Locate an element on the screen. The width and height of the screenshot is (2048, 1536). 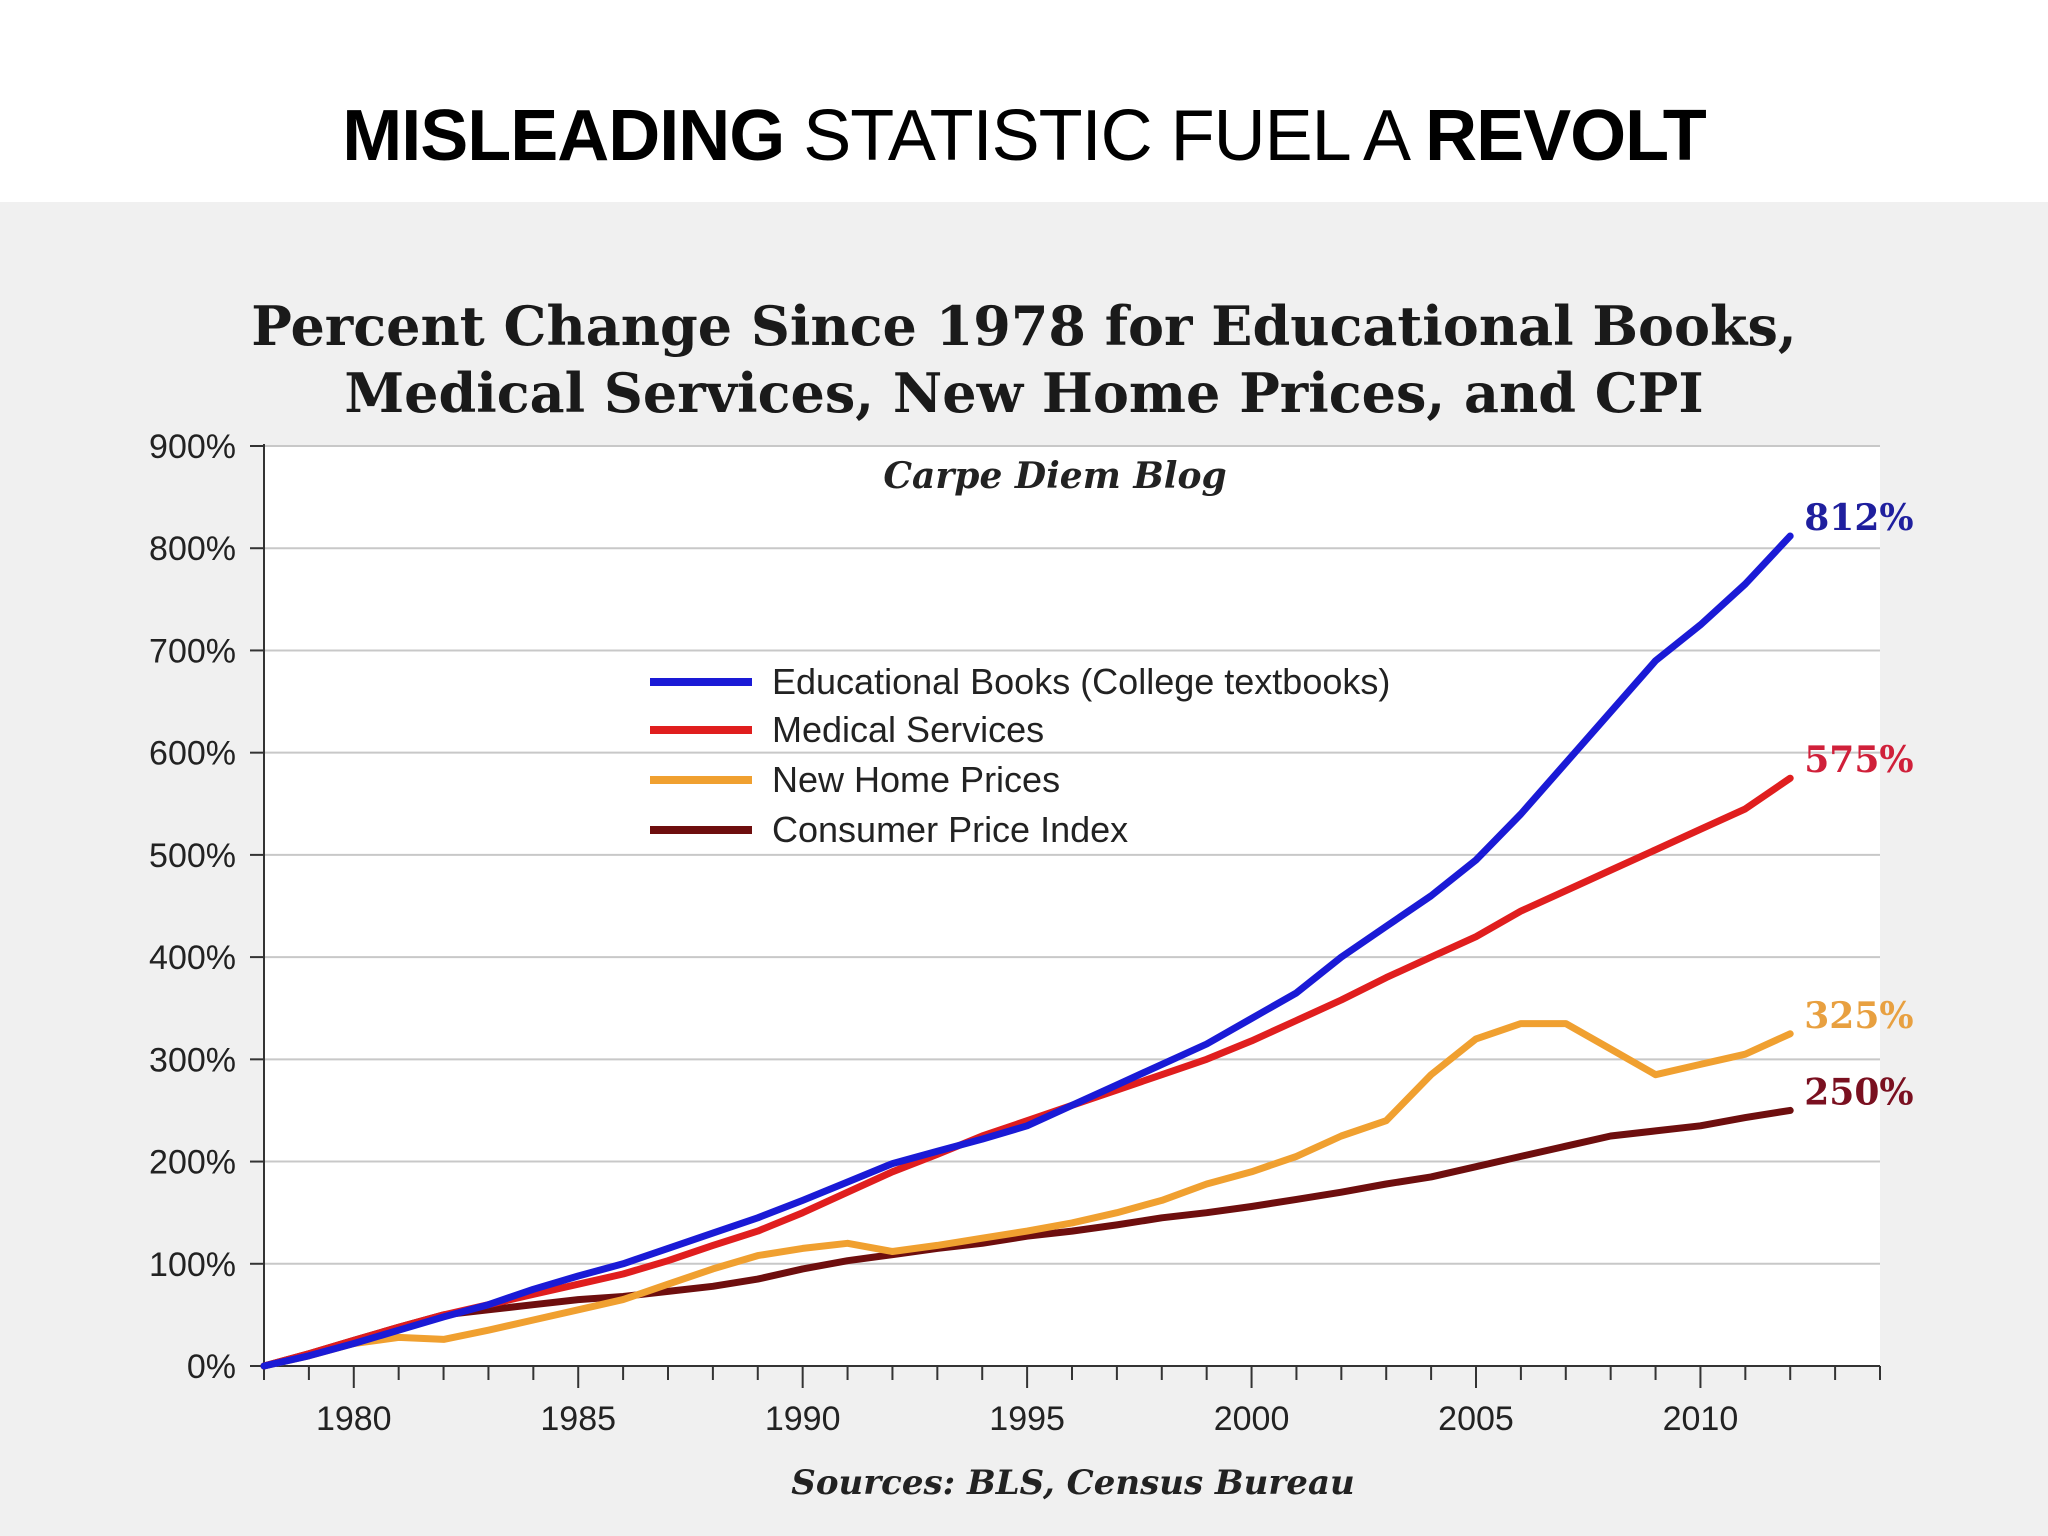
chart-watermark: Carpe Diem Blog is located at coordinates (1054, 476).